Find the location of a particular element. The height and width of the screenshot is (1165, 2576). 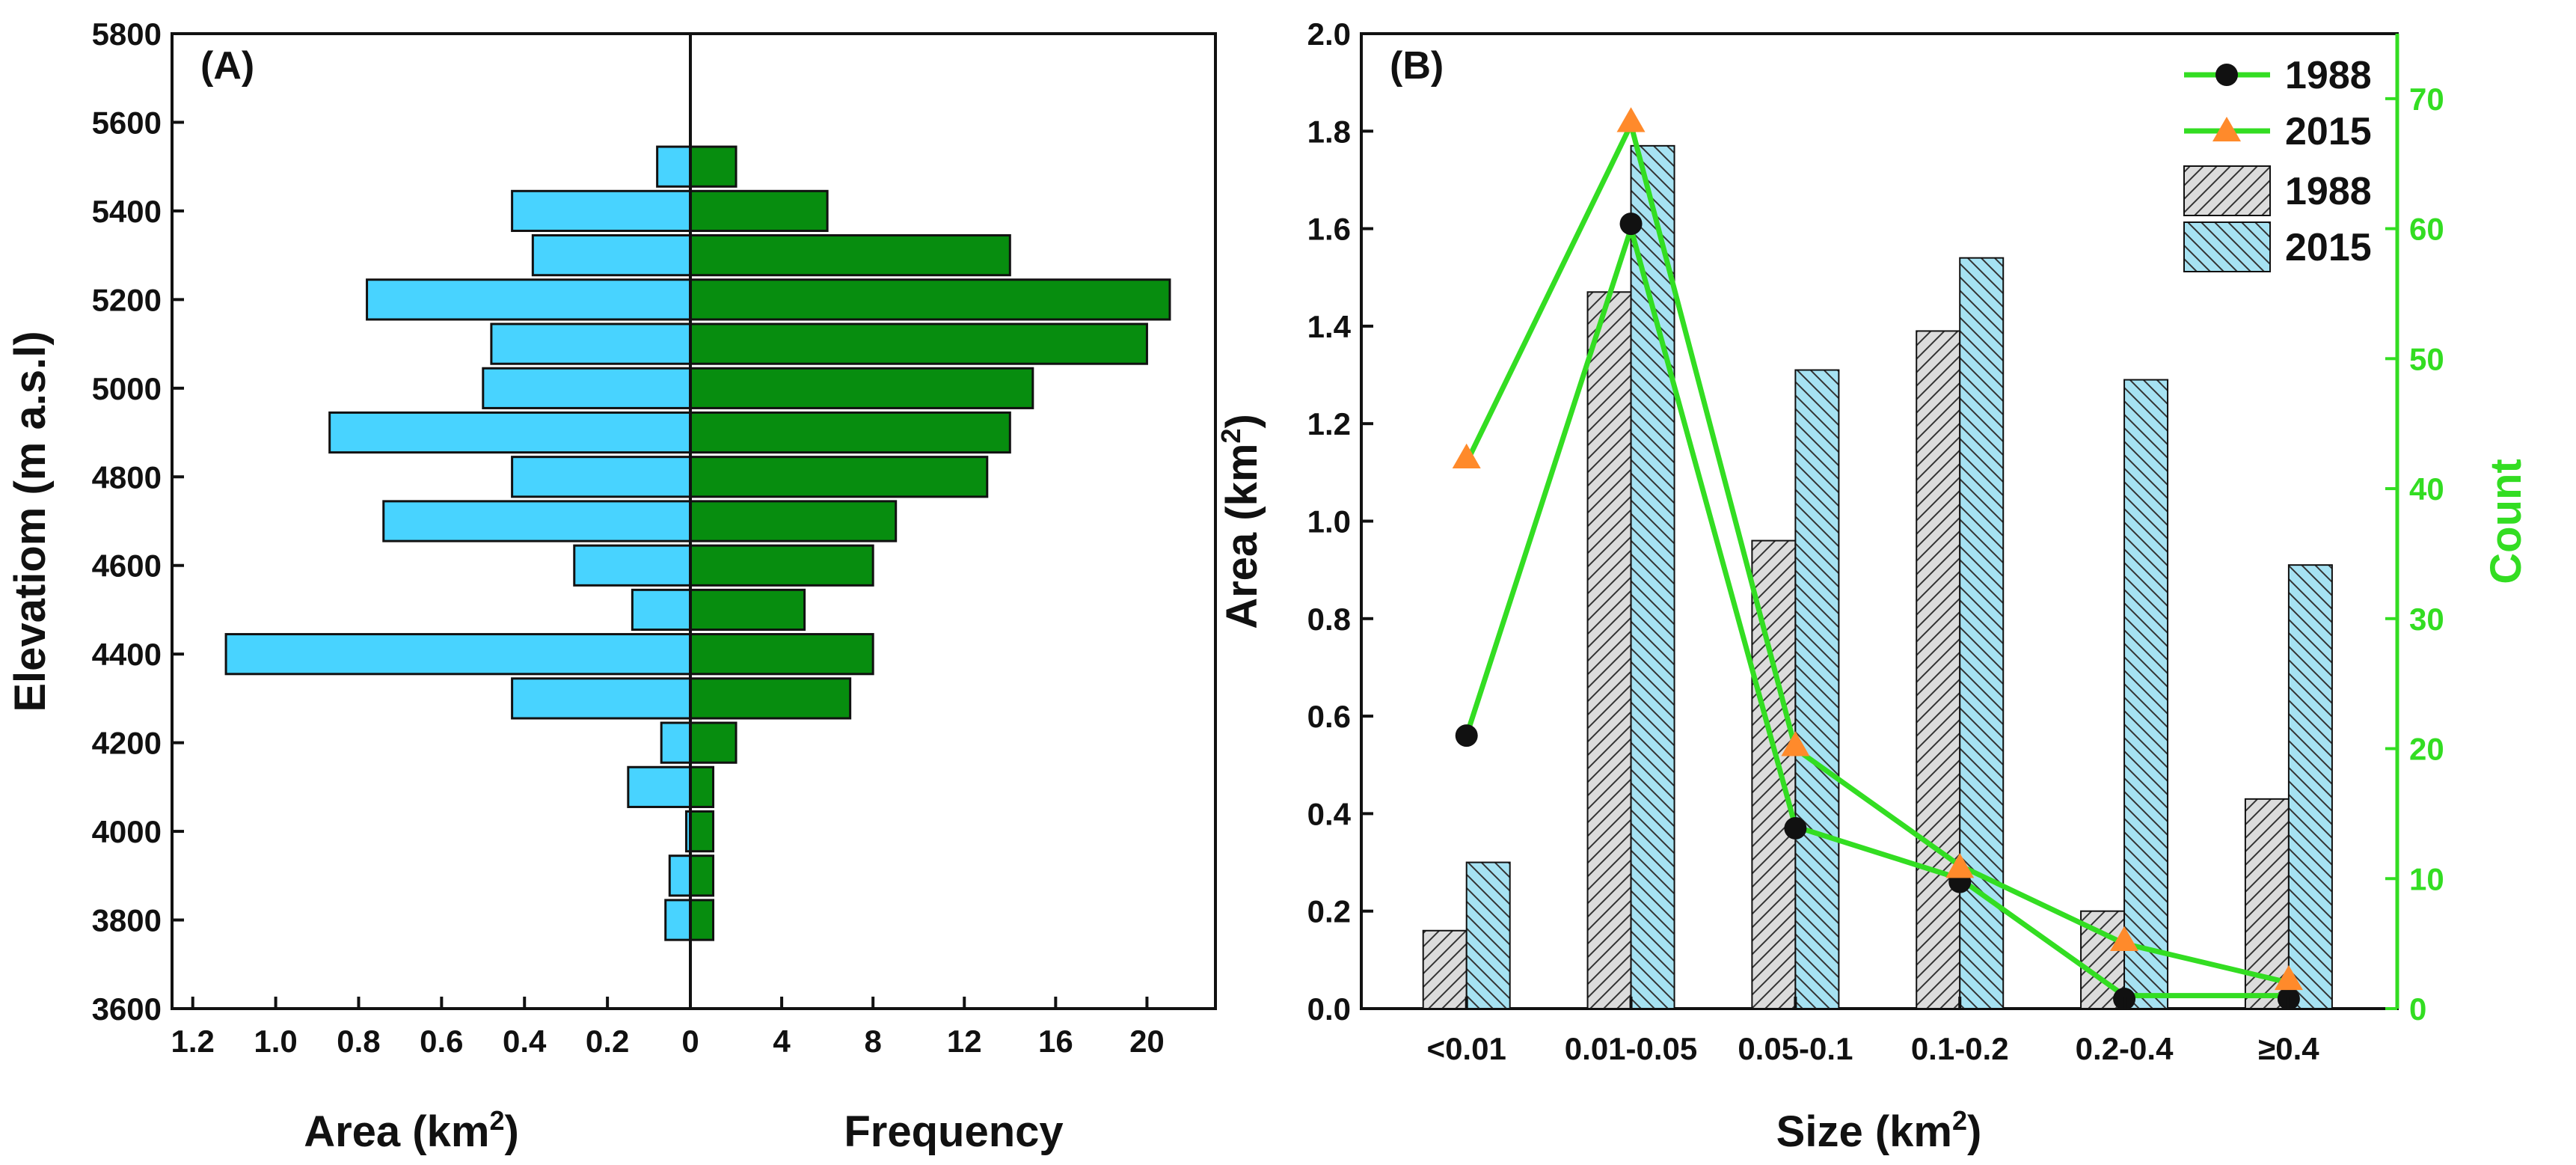

area-x-tick-label-0.8: 0.8 is located at coordinates (358, 1041).